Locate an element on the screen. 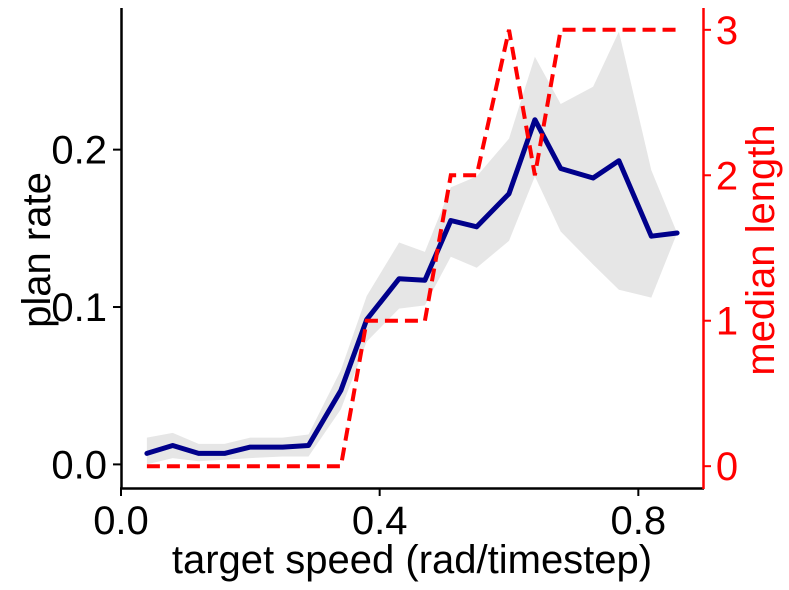 The image size is (789, 590). y-tick-label: 0.1 is located at coordinates (79, 308).